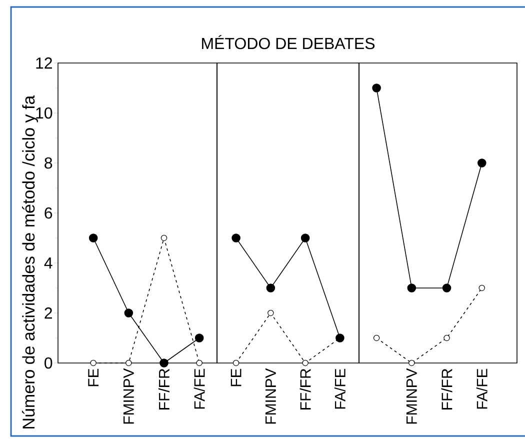  Describe the element at coordinates (48, 163) in the screenshot. I see `y-tick-label: 8` at that location.